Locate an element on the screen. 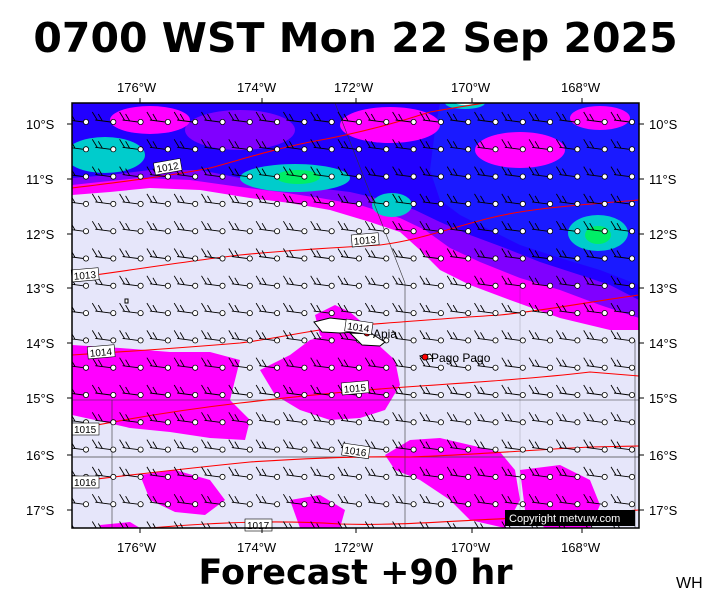 The width and height of the screenshot is (711, 600). isobar-label: 1012 is located at coordinates (168, 168).